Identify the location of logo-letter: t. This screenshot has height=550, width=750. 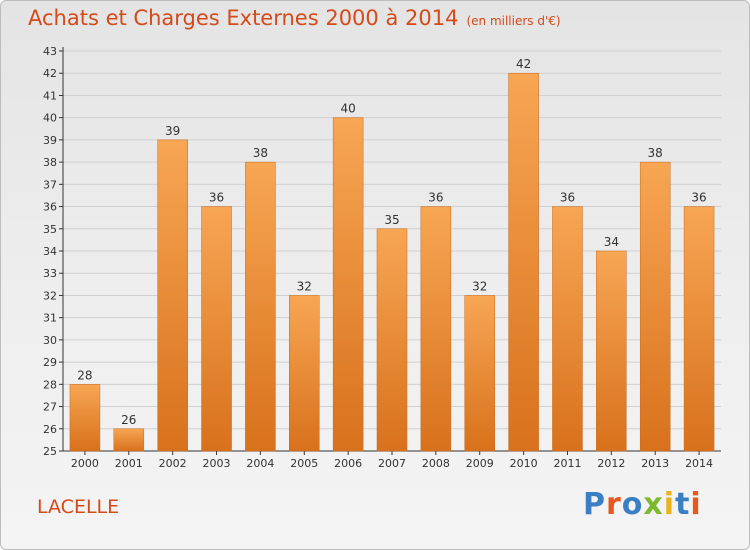
(683, 504).